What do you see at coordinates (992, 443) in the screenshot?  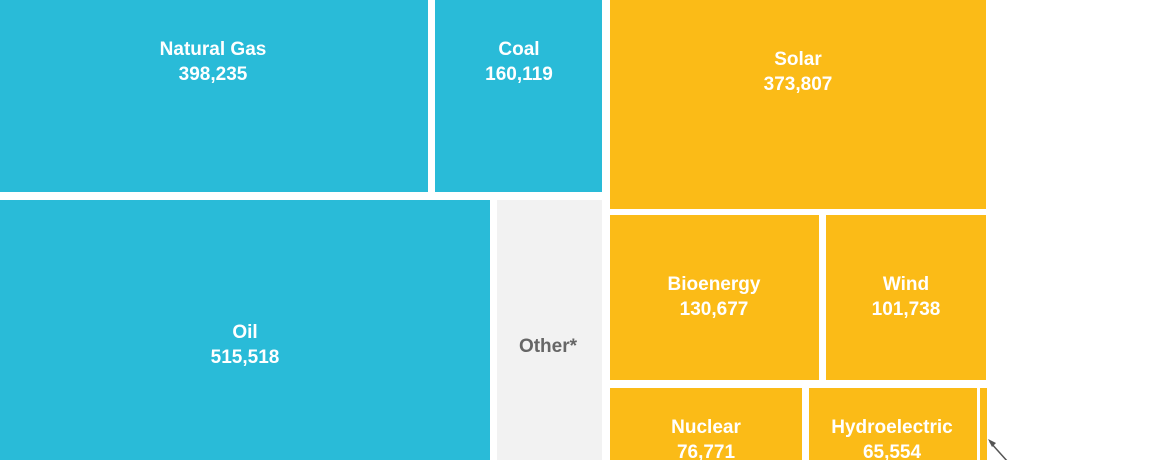 I see `arrow-head` at bounding box center [992, 443].